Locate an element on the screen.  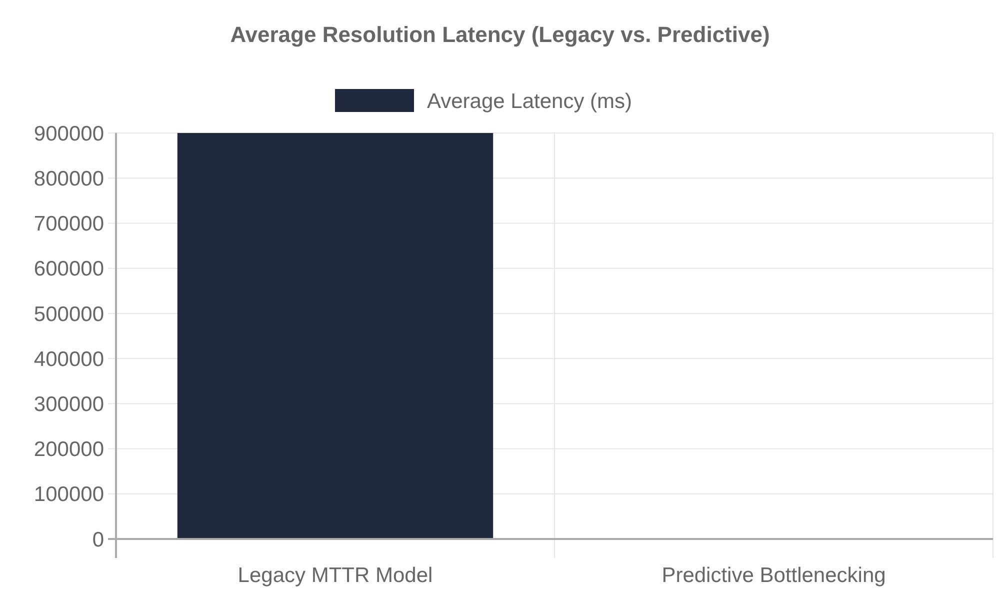
y-tick-label: 600000 is located at coordinates (69, 269).